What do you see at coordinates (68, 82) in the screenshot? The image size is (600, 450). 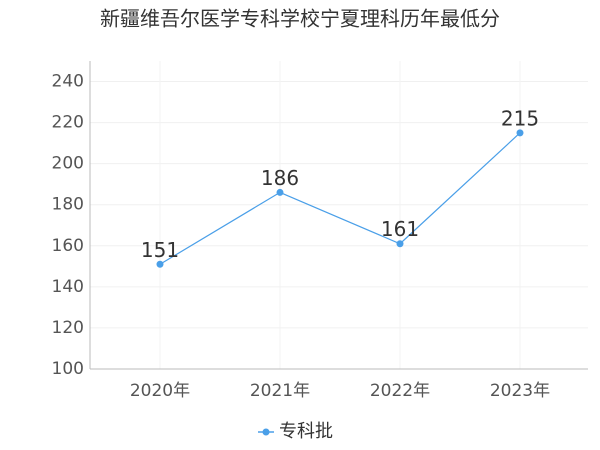 I see `y-tick-label: 240` at bounding box center [68, 82].